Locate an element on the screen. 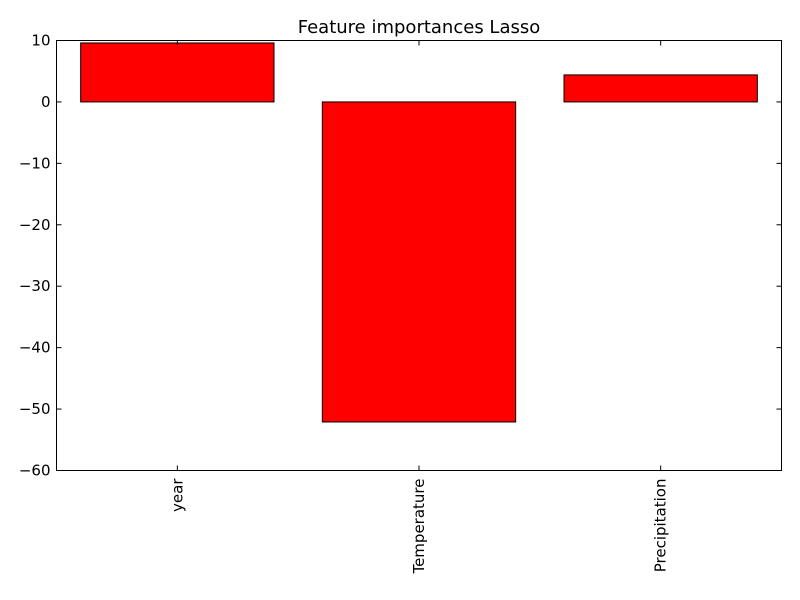 The height and width of the screenshot is (600, 800). bar-year is located at coordinates (177, 72).